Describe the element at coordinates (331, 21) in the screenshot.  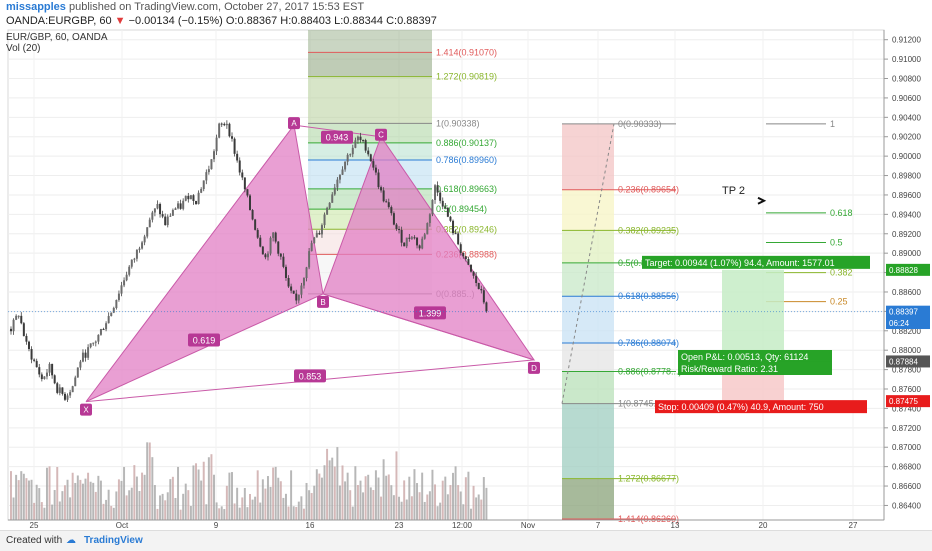
I see `ohlc-values: O:0.88367 H:0.88403 L:0.88344 C:0.88397` at that location.